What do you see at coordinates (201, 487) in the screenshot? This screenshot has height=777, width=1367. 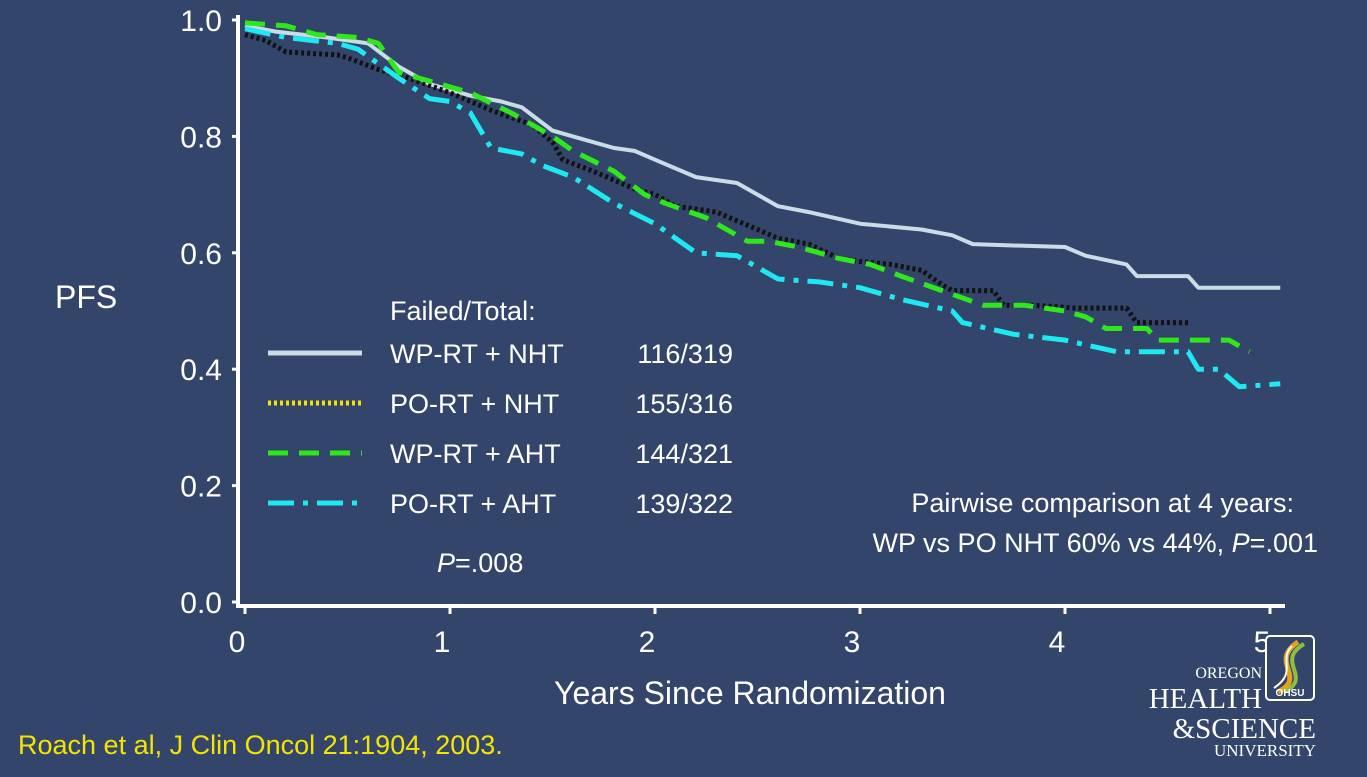 I see `y-tick-label: 0.2` at bounding box center [201, 487].